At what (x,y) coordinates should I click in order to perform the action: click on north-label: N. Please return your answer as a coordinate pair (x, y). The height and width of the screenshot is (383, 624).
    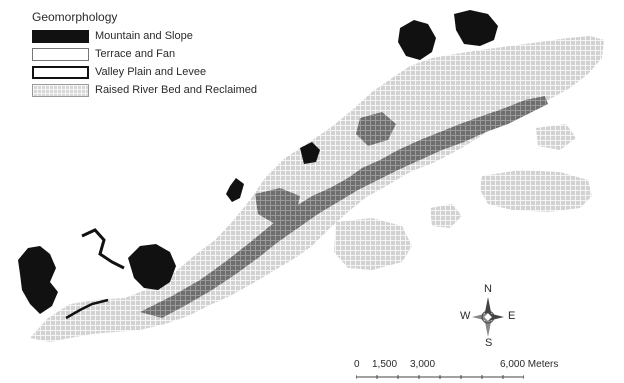
    Looking at the image, I should click on (488, 289).